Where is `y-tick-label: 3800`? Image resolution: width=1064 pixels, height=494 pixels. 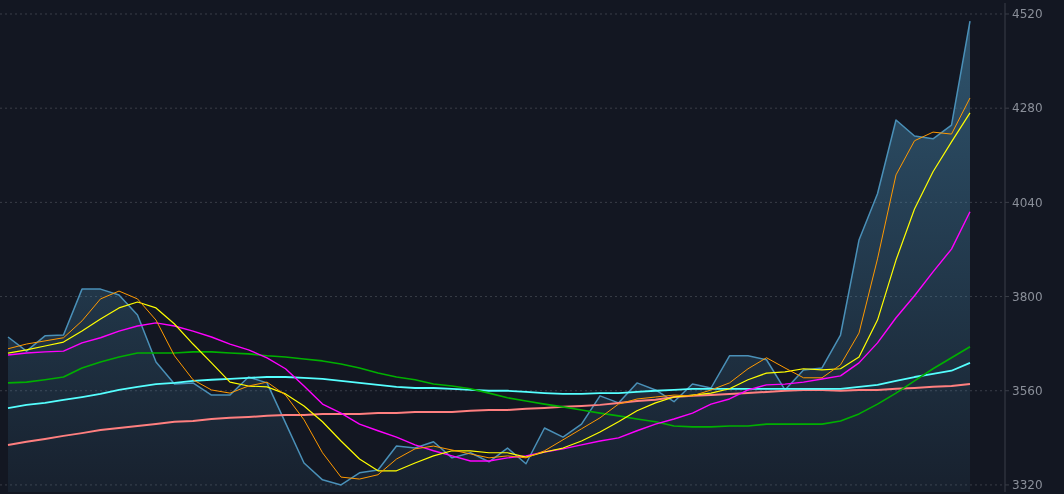 y-tick-label: 3800 is located at coordinates (1027, 296).